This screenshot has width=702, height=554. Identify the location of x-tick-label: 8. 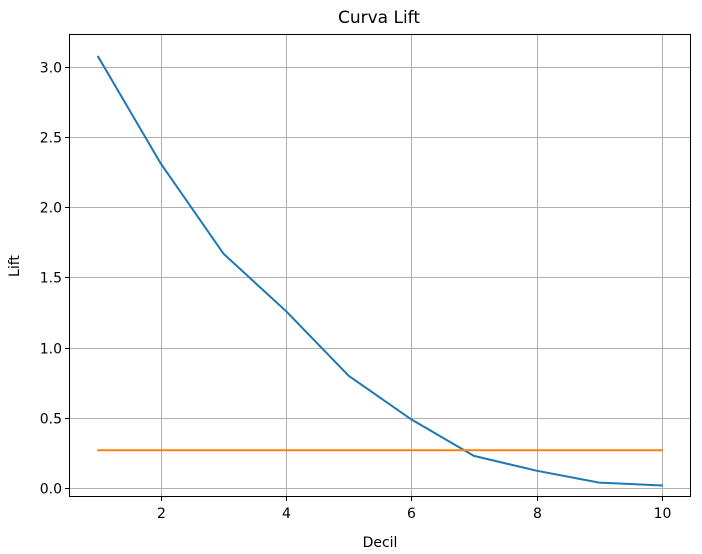
(537, 514).